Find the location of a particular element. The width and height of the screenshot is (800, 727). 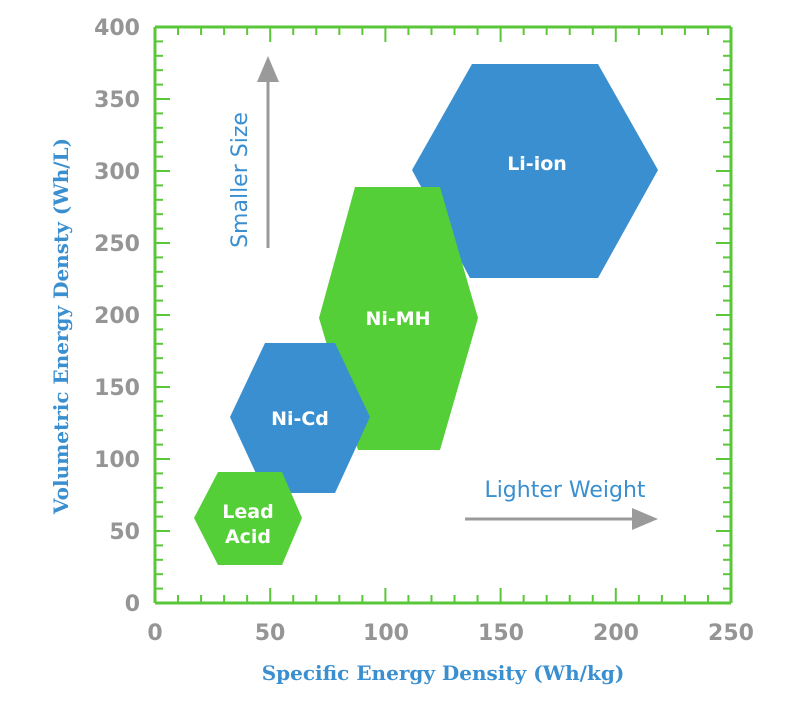

y-tick-labels: 0 50 100 150 200 250 300 350 400 is located at coordinates (117, 316).